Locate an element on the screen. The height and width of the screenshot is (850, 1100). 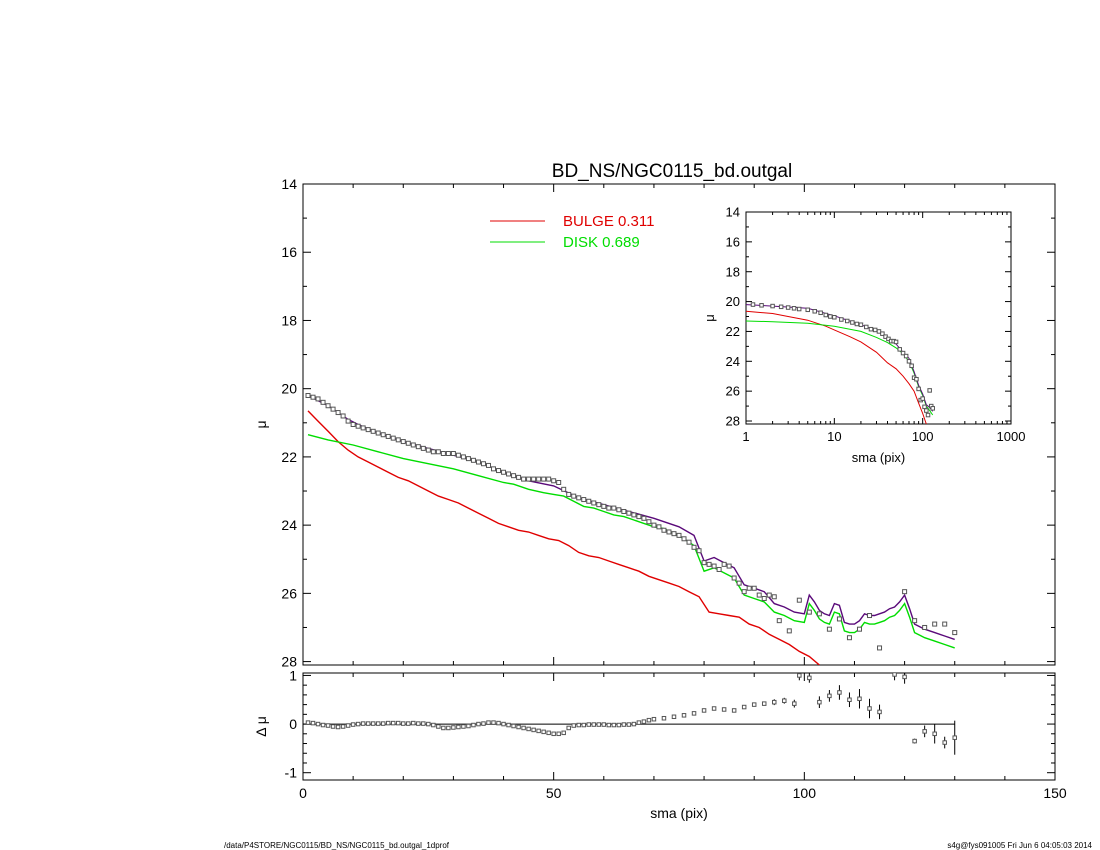
y-tick-label: 16 is located at coordinates (733, 241).